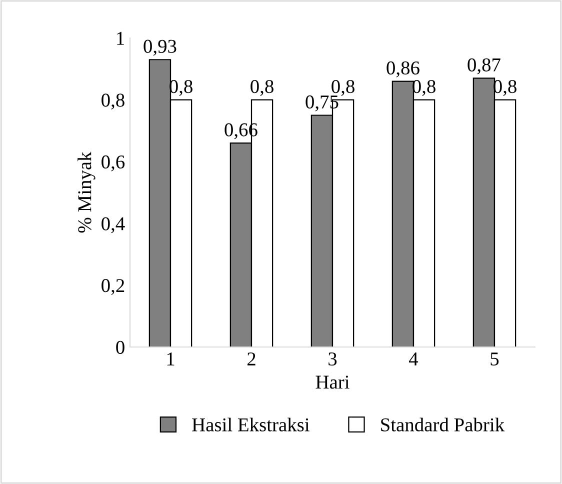 Image resolution: width=562 pixels, height=484 pixels. What do you see at coordinates (443, 425) in the screenshot?
I see `legend-label: Standard Pabrik` at bounding box center [443, 425].